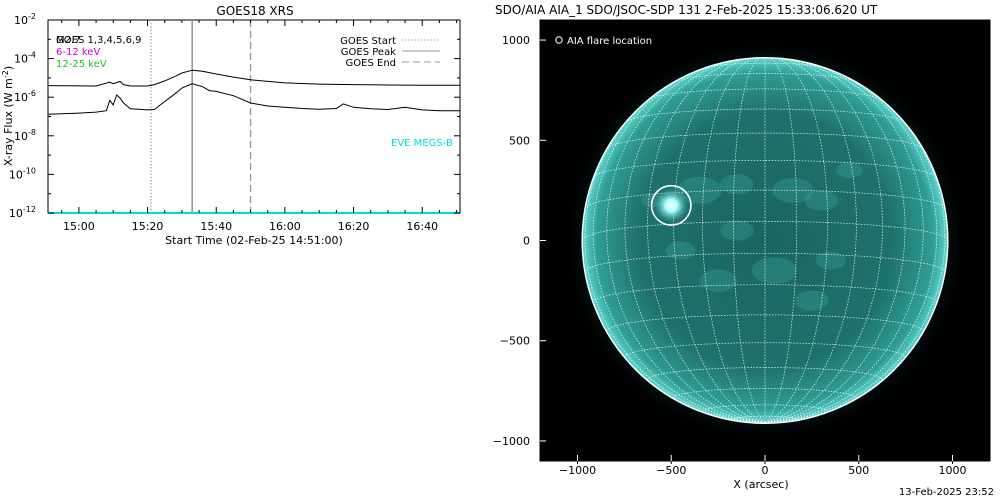 The image size is (1000, 500). Describe the element at coordinates (609, 41) in the screenshot. I see `aia-legend-label: AIA flare location` at that location.